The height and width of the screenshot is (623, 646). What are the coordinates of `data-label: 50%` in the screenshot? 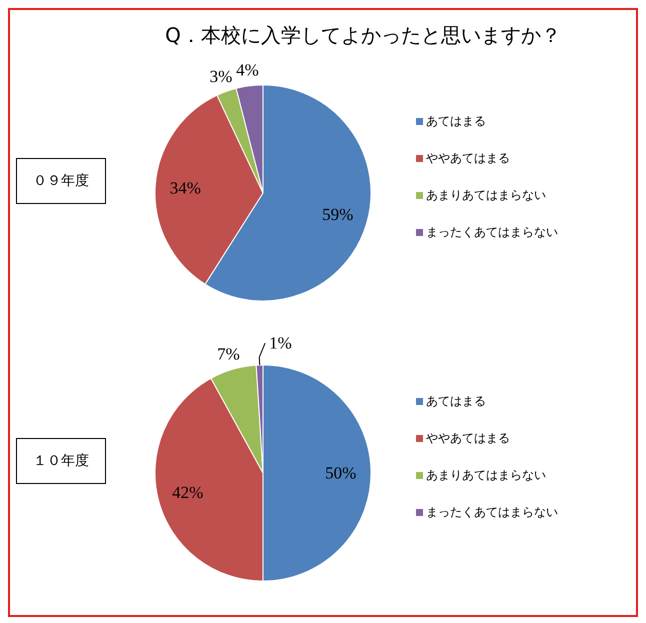 It's located at (340, 473).